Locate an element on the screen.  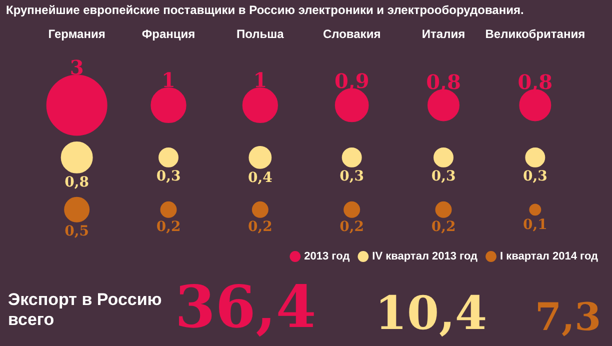
text: 10,4 is located at coordinates (431, 313).